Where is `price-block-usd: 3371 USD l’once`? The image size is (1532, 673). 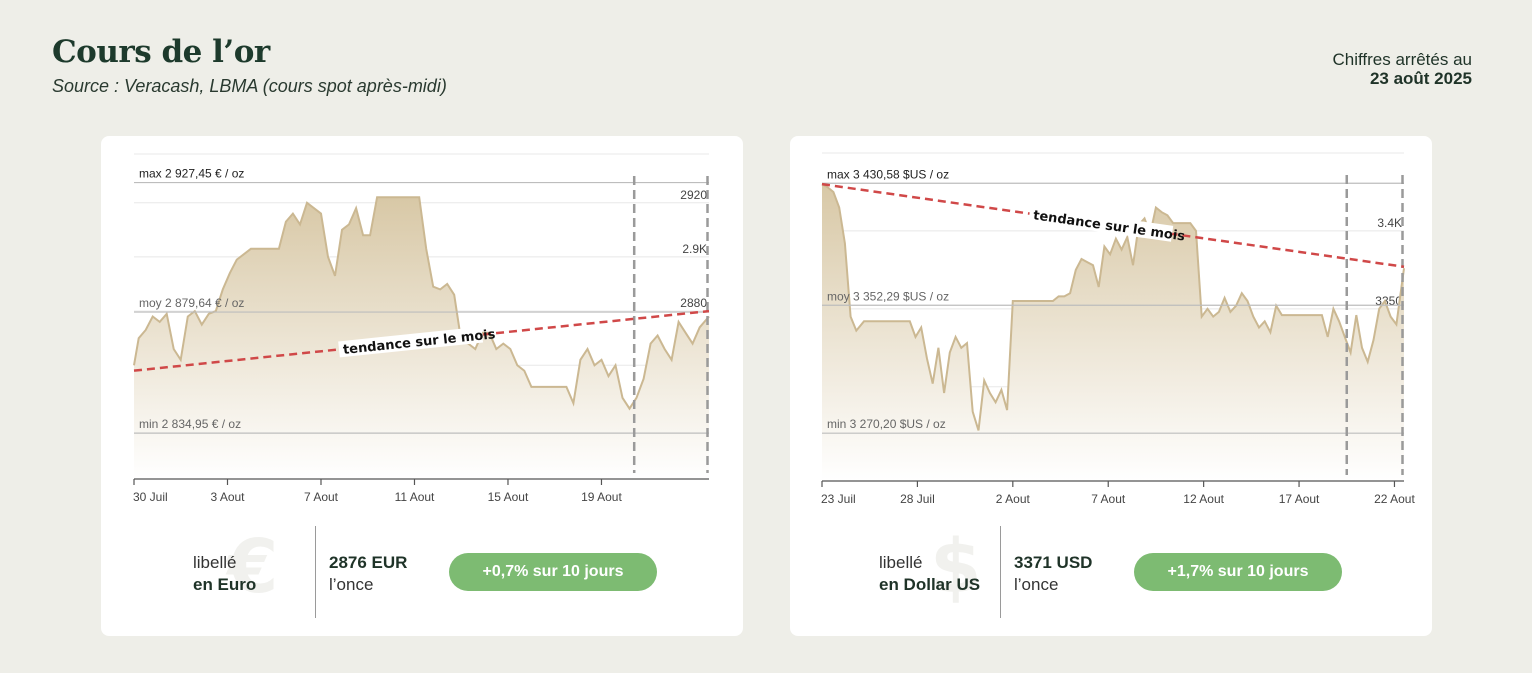
price-block-usd: 3371 USD l’once is located at coordinates (1053, 574).